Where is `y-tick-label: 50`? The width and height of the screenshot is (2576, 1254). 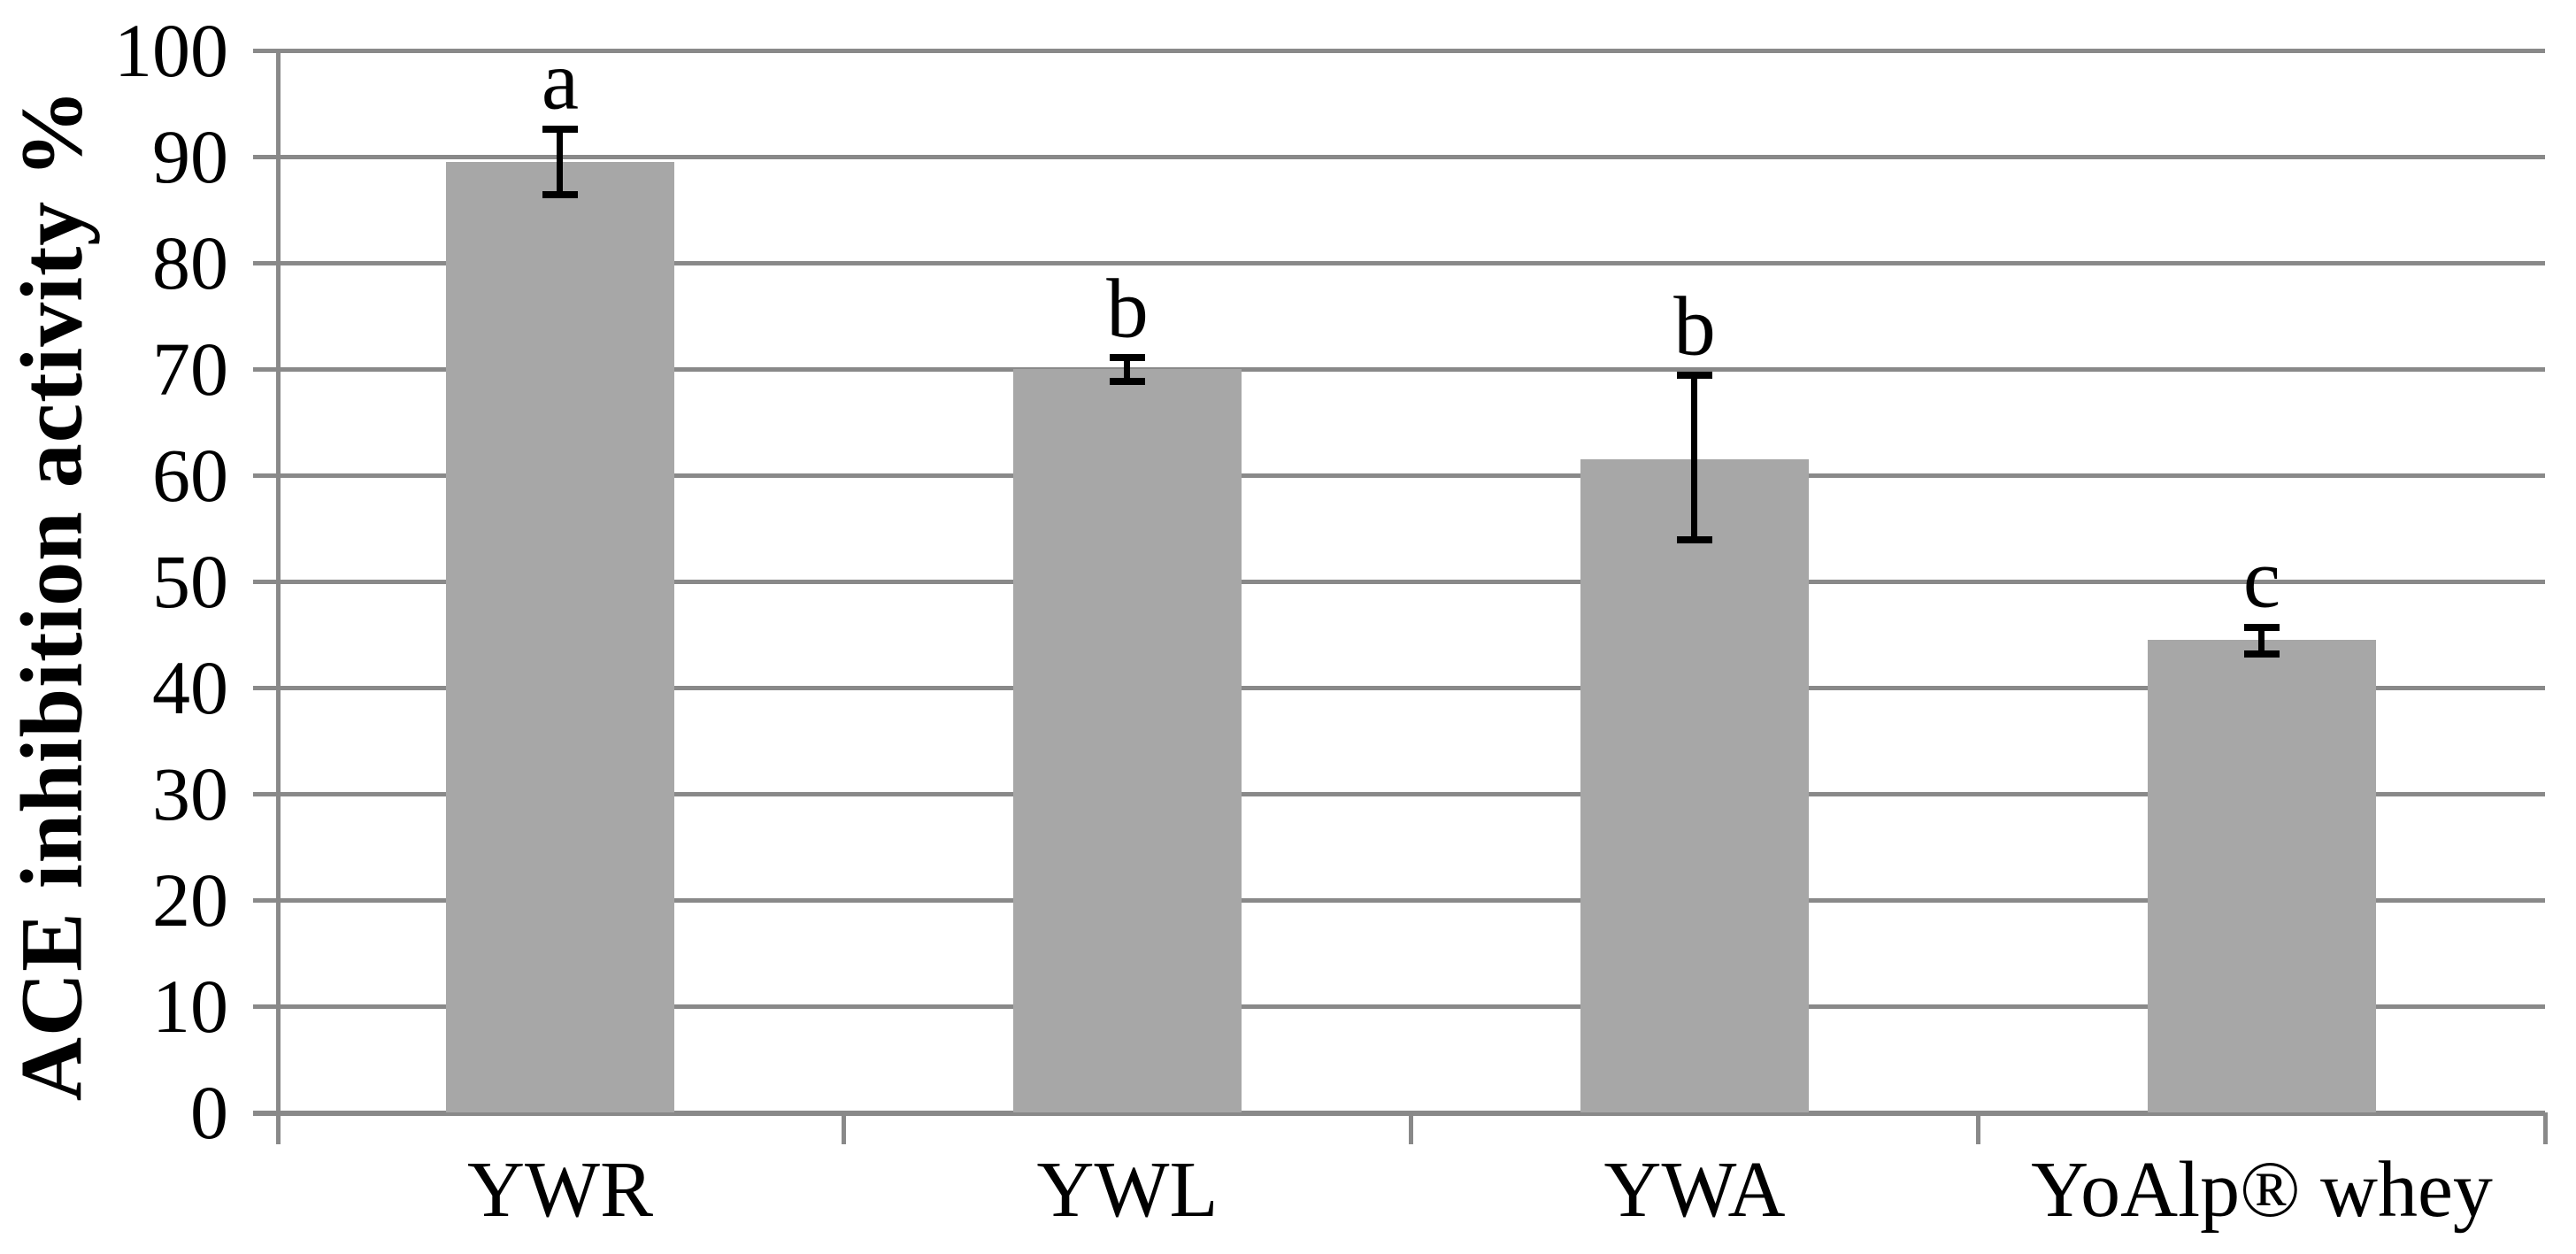 y-tick-label: 50 is located at coordinates (190, 581).